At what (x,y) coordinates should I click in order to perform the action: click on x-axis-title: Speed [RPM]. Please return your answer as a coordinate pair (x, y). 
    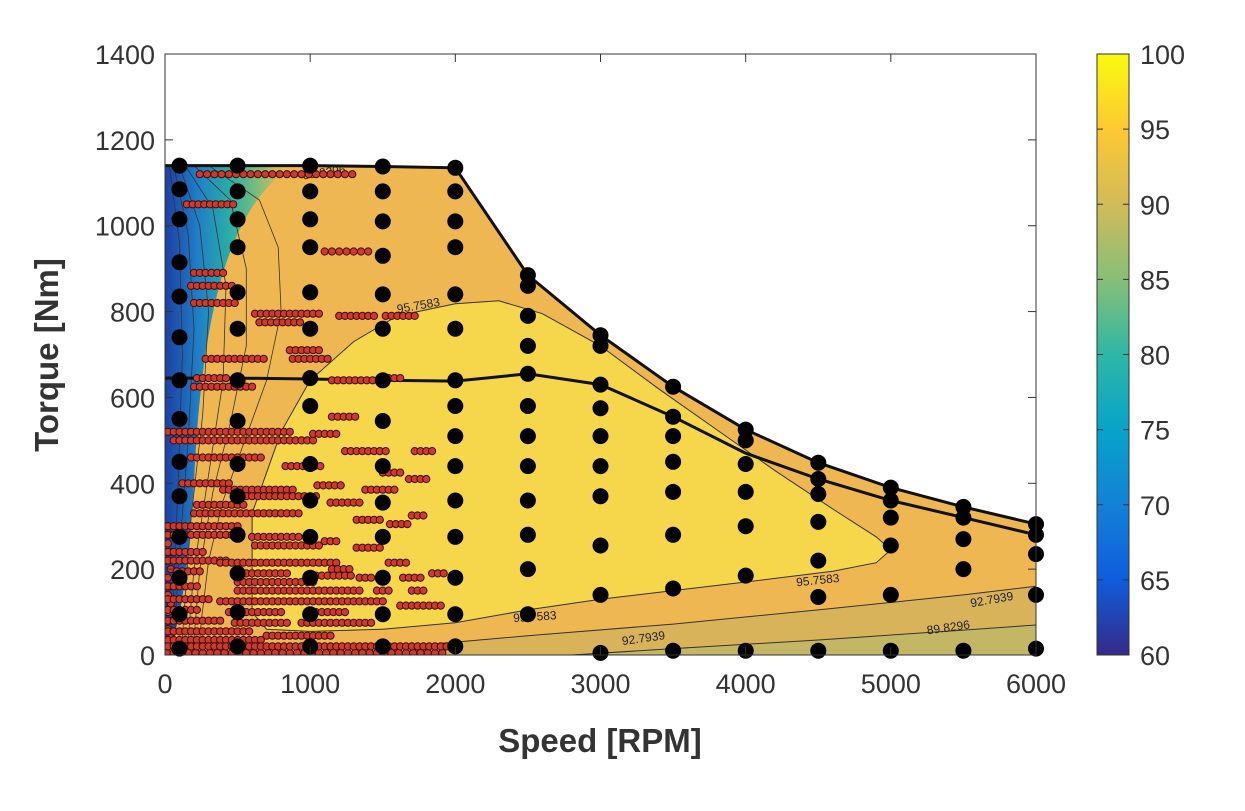
    Looking at the image, I should click on (600, 740).